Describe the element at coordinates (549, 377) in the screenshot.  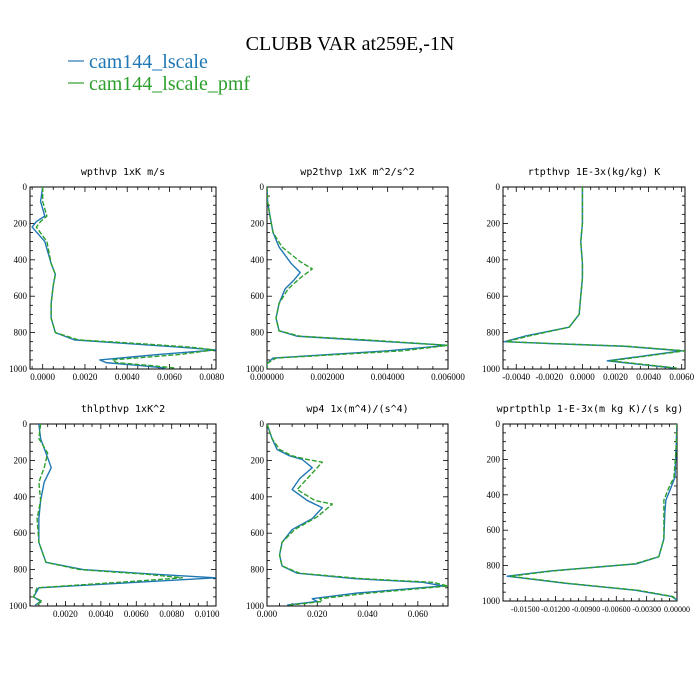
I see `x-tick-label: -0.0020` at that location.